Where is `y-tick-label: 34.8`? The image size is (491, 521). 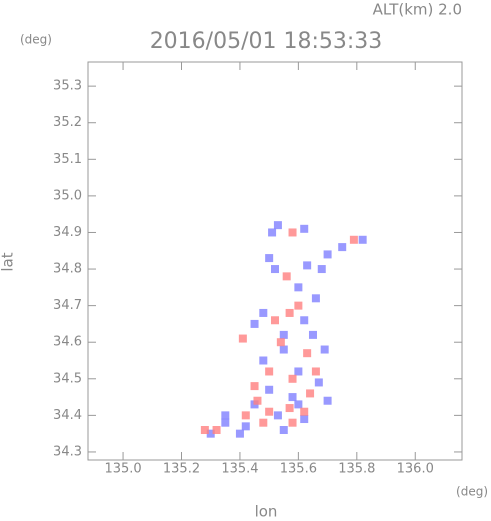 y-tick-label: 34.8 is located at coordinates (67, 269).